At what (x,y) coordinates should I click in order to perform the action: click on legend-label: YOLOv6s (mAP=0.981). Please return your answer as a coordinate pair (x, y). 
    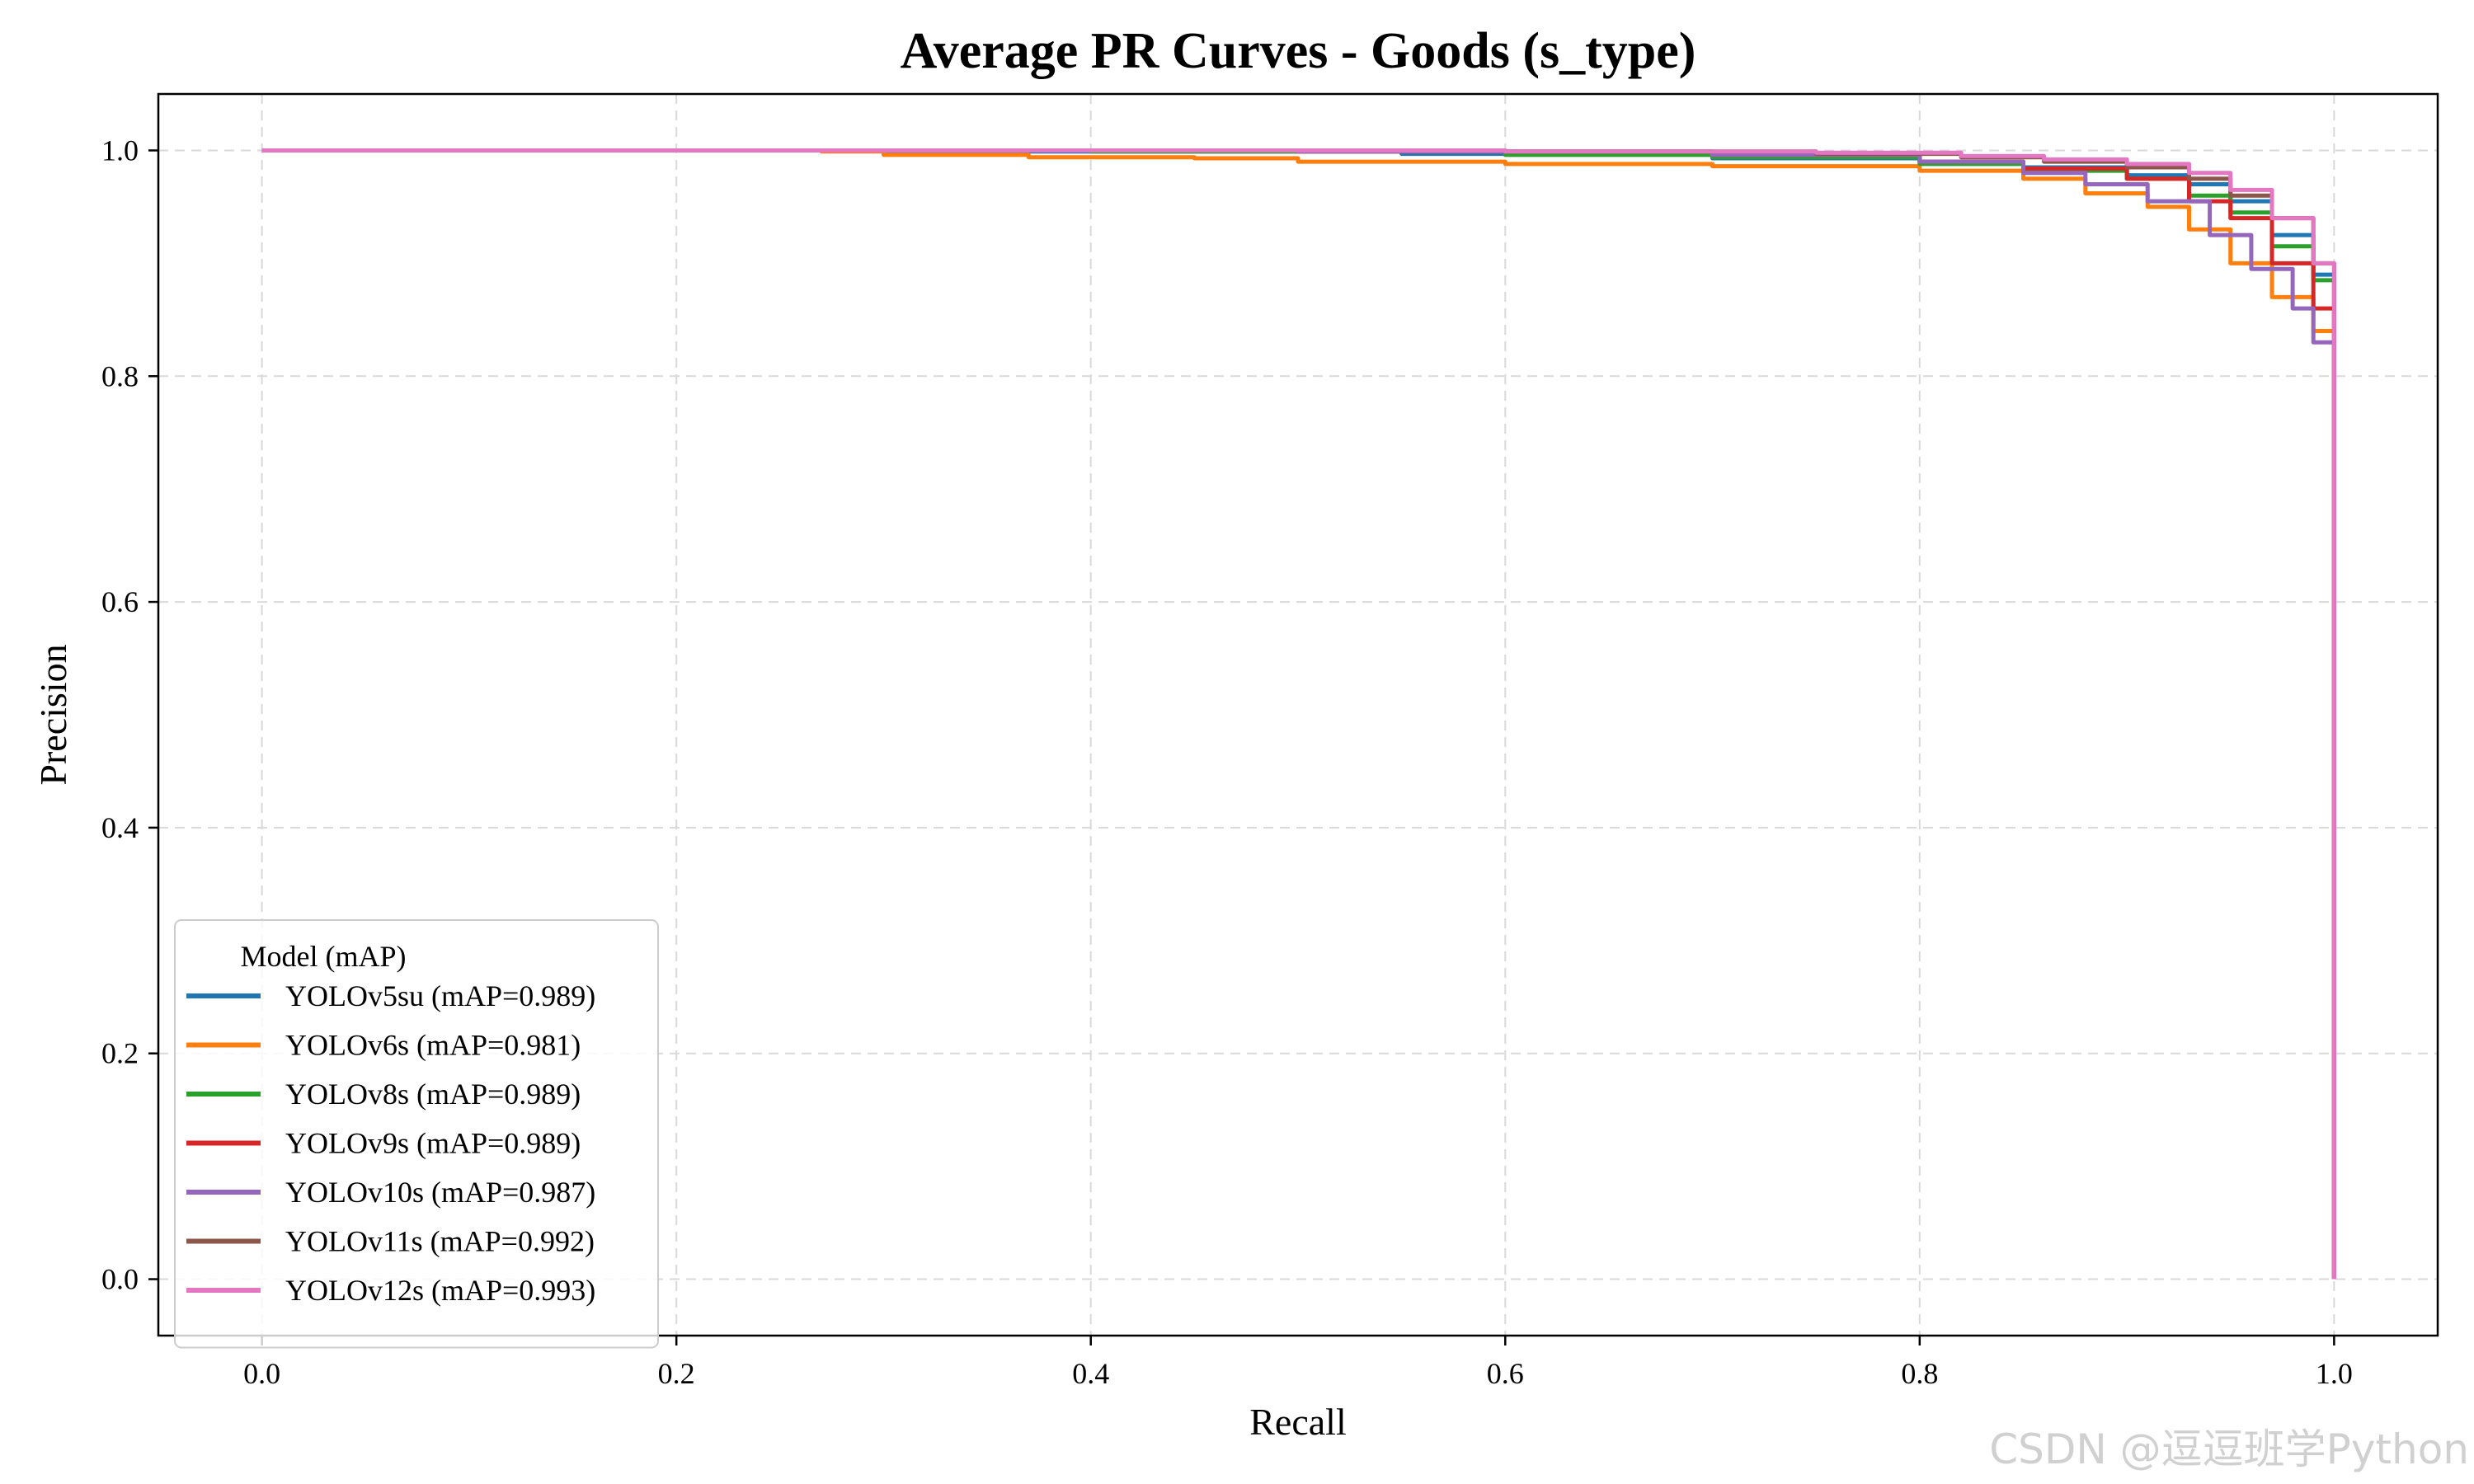
    Looking at the image, I should click on (433, 1045).